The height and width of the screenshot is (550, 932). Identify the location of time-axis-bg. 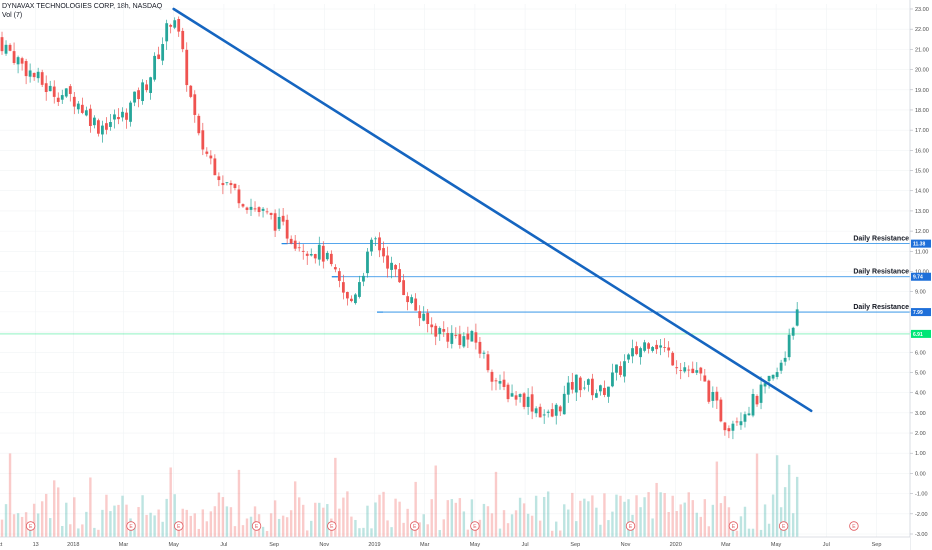
(455, 543).